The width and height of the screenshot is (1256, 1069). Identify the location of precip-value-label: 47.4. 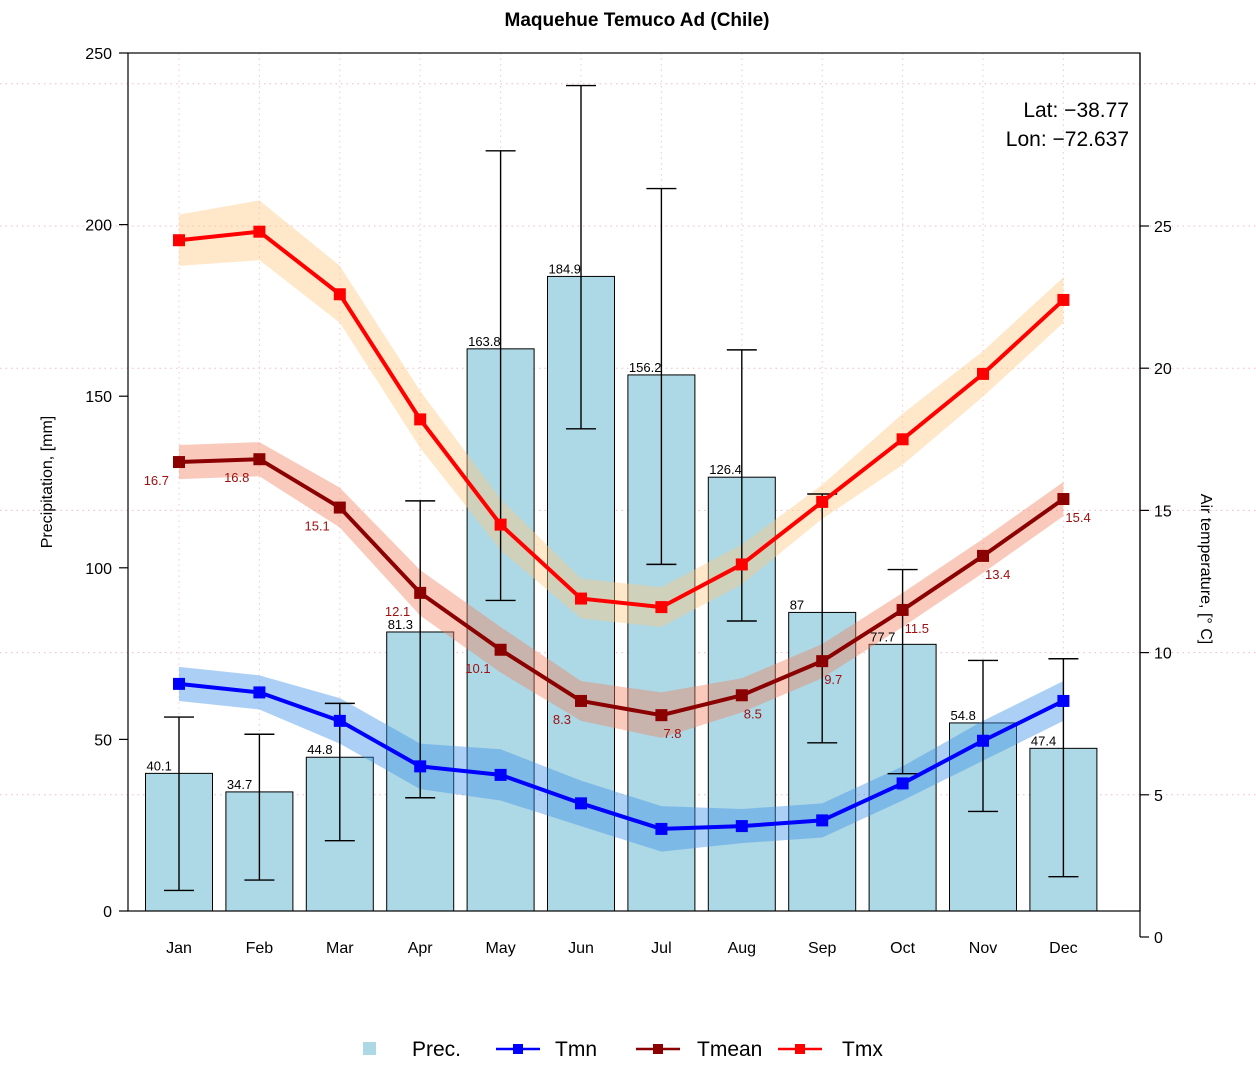
(1043, 740).